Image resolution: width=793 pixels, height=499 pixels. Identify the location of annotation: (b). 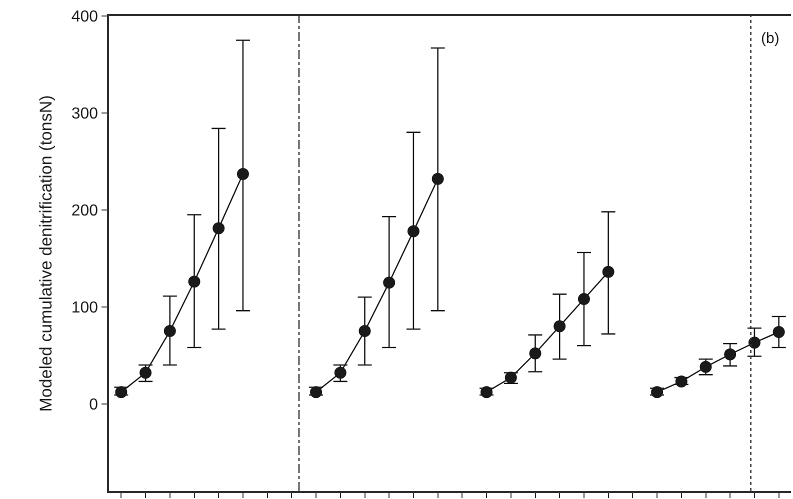
(770, 38).